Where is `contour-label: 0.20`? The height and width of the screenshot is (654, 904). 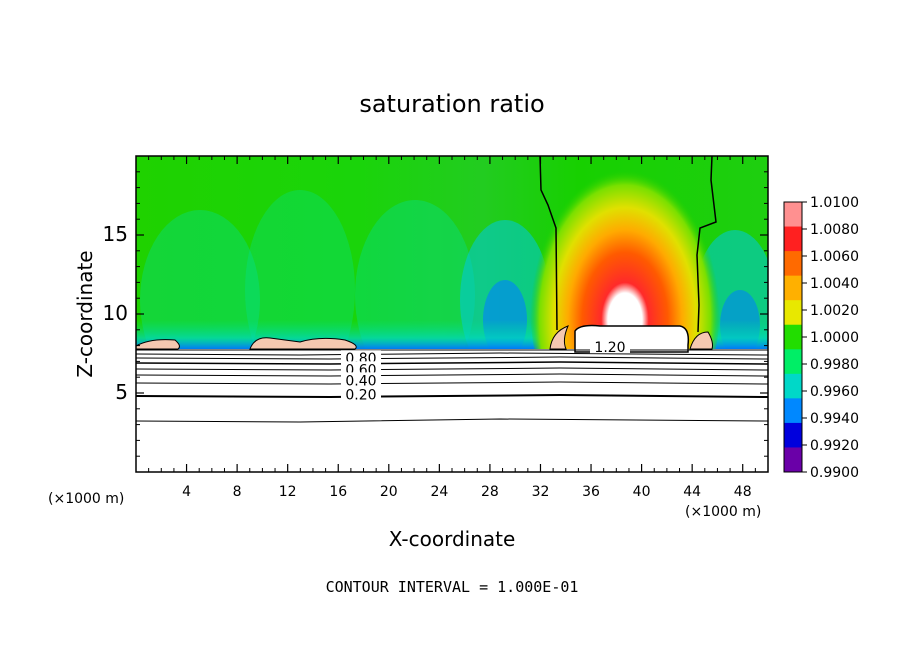
contour-label: 0.20 is located at coordinates (360, 396).